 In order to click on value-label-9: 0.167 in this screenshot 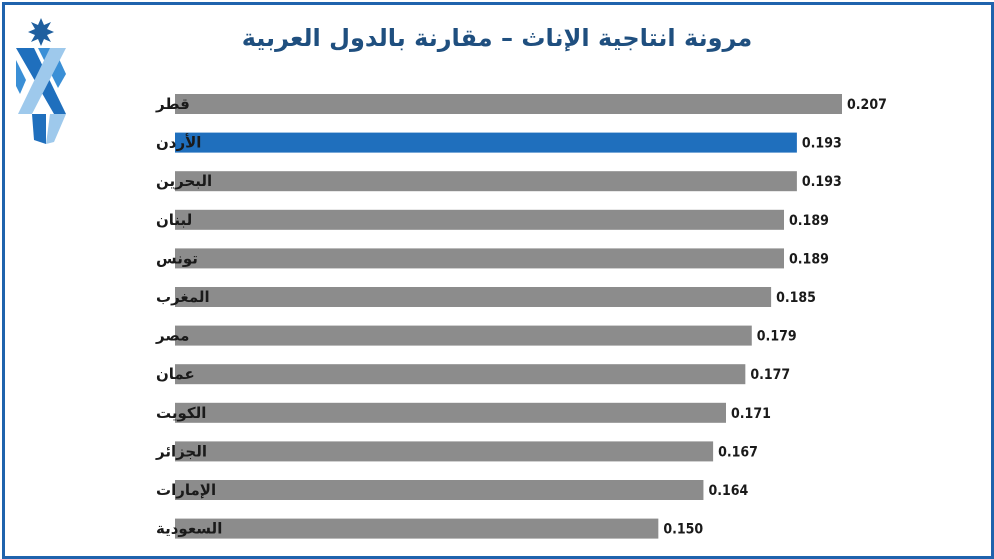, I will do `click(738, 452)`.